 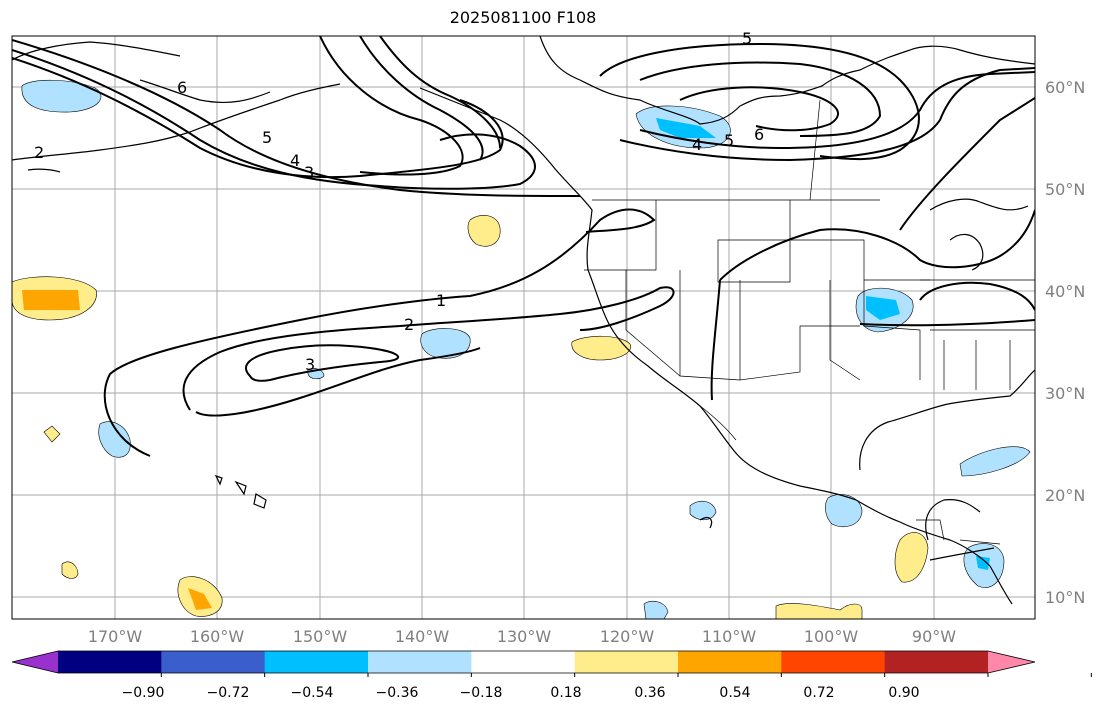 I want to click on lat-label: 30°N, so click(x=1065, y=393).